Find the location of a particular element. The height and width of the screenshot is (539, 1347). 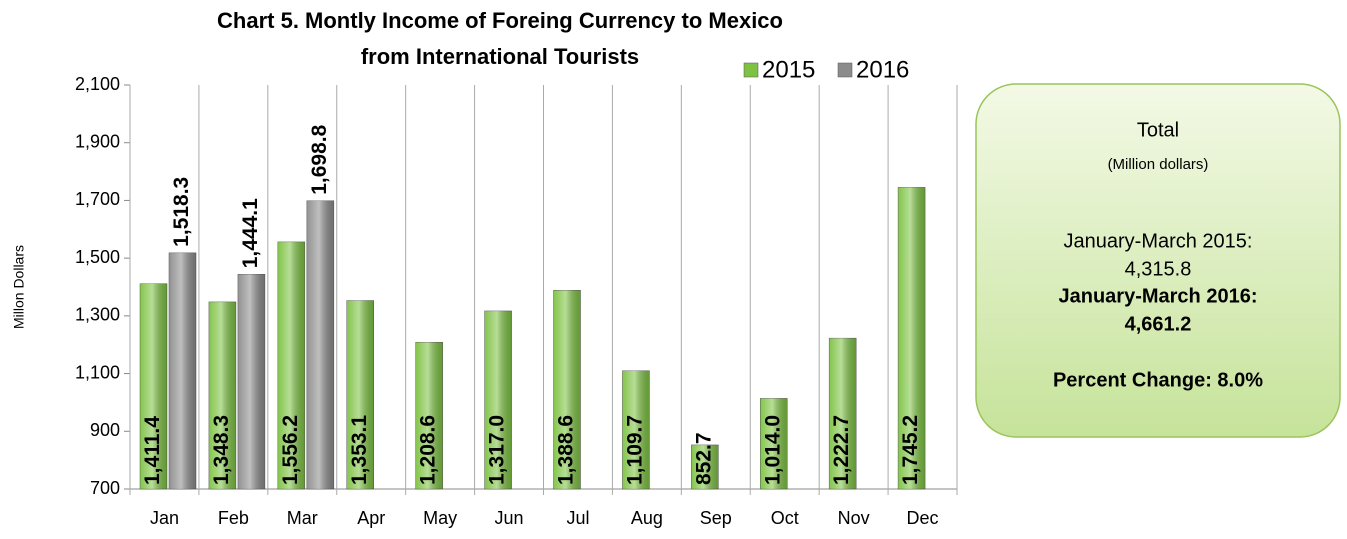

x-tick-label: Oct is located at coordinates (785, 518).